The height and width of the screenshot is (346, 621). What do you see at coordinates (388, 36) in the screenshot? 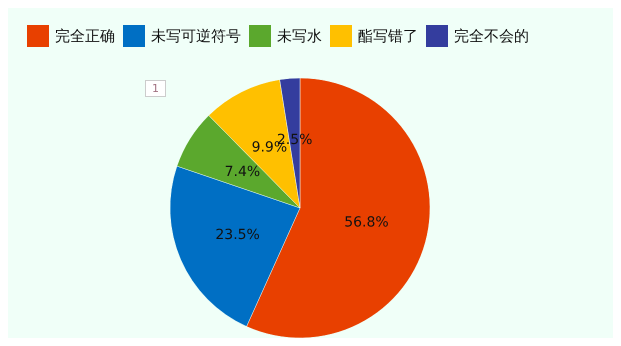
I see `legend-label: 酯写错了` at bounding box center [388, 36].